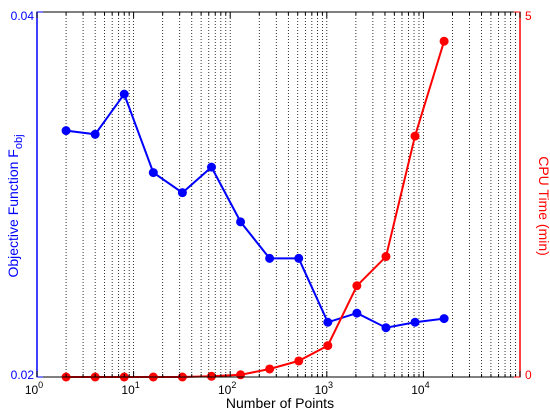 The width and height of the screenshot is (550, 416). Describe the element at coordinates (543, 206) in the screenshot. I see `right-axis-title: CPU Time (min)` at that location.